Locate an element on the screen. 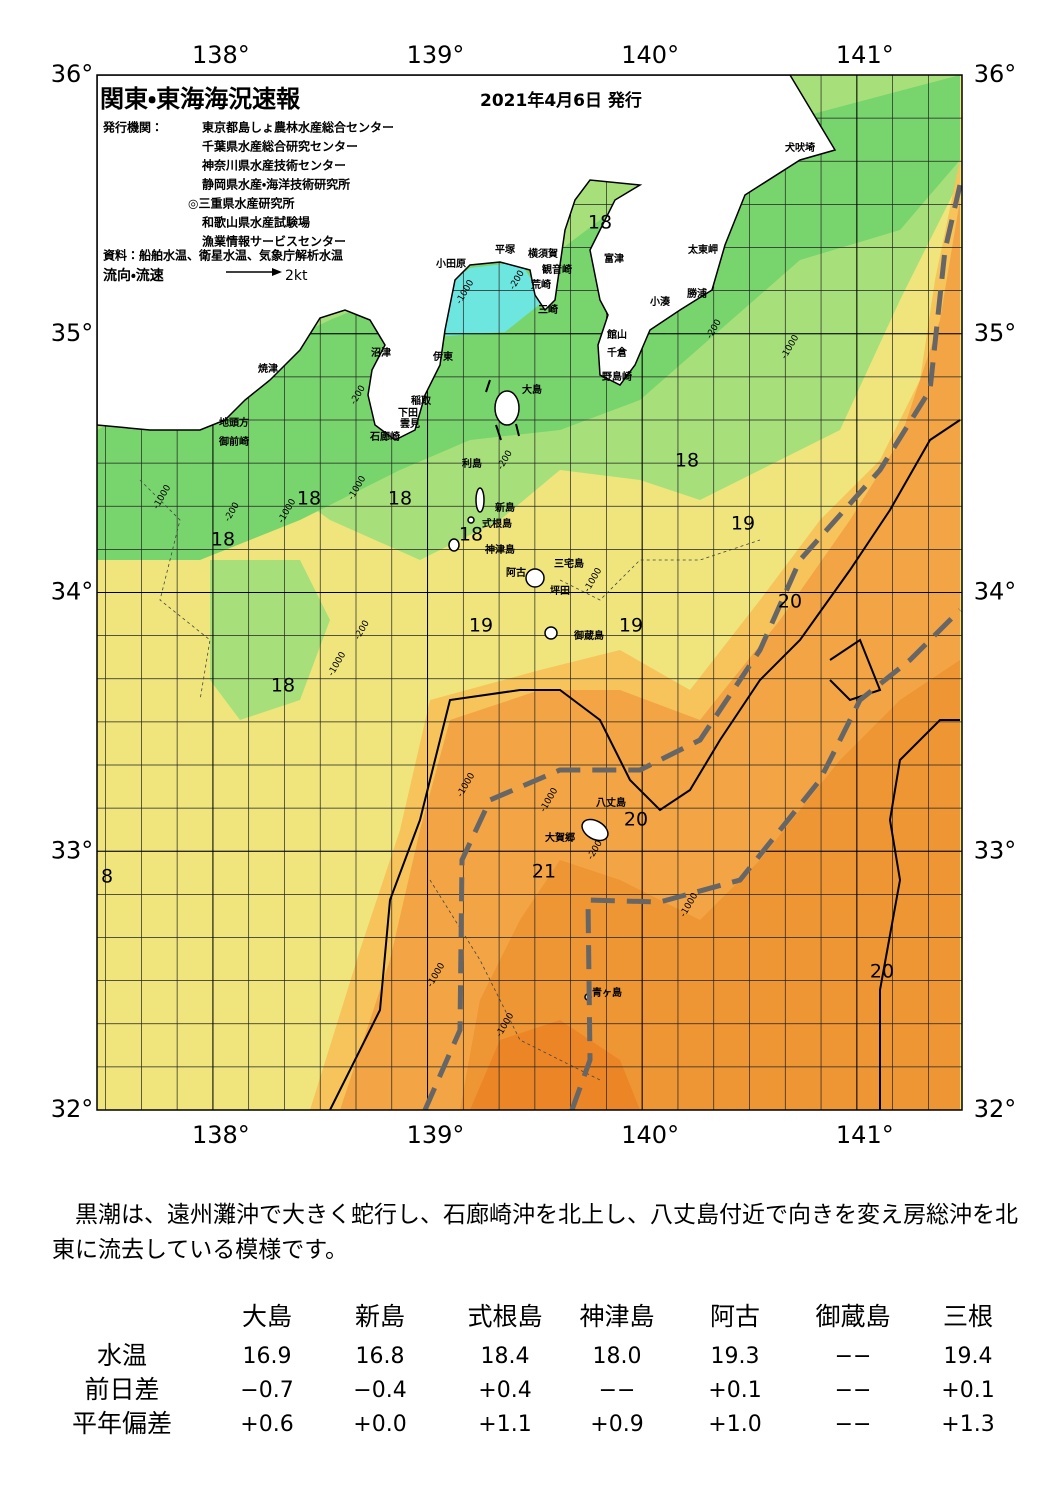 Image resolution: width=1062 pixels, height=1503 pixels. table-cell: 19.4 is located at coordinates (968, 1356).